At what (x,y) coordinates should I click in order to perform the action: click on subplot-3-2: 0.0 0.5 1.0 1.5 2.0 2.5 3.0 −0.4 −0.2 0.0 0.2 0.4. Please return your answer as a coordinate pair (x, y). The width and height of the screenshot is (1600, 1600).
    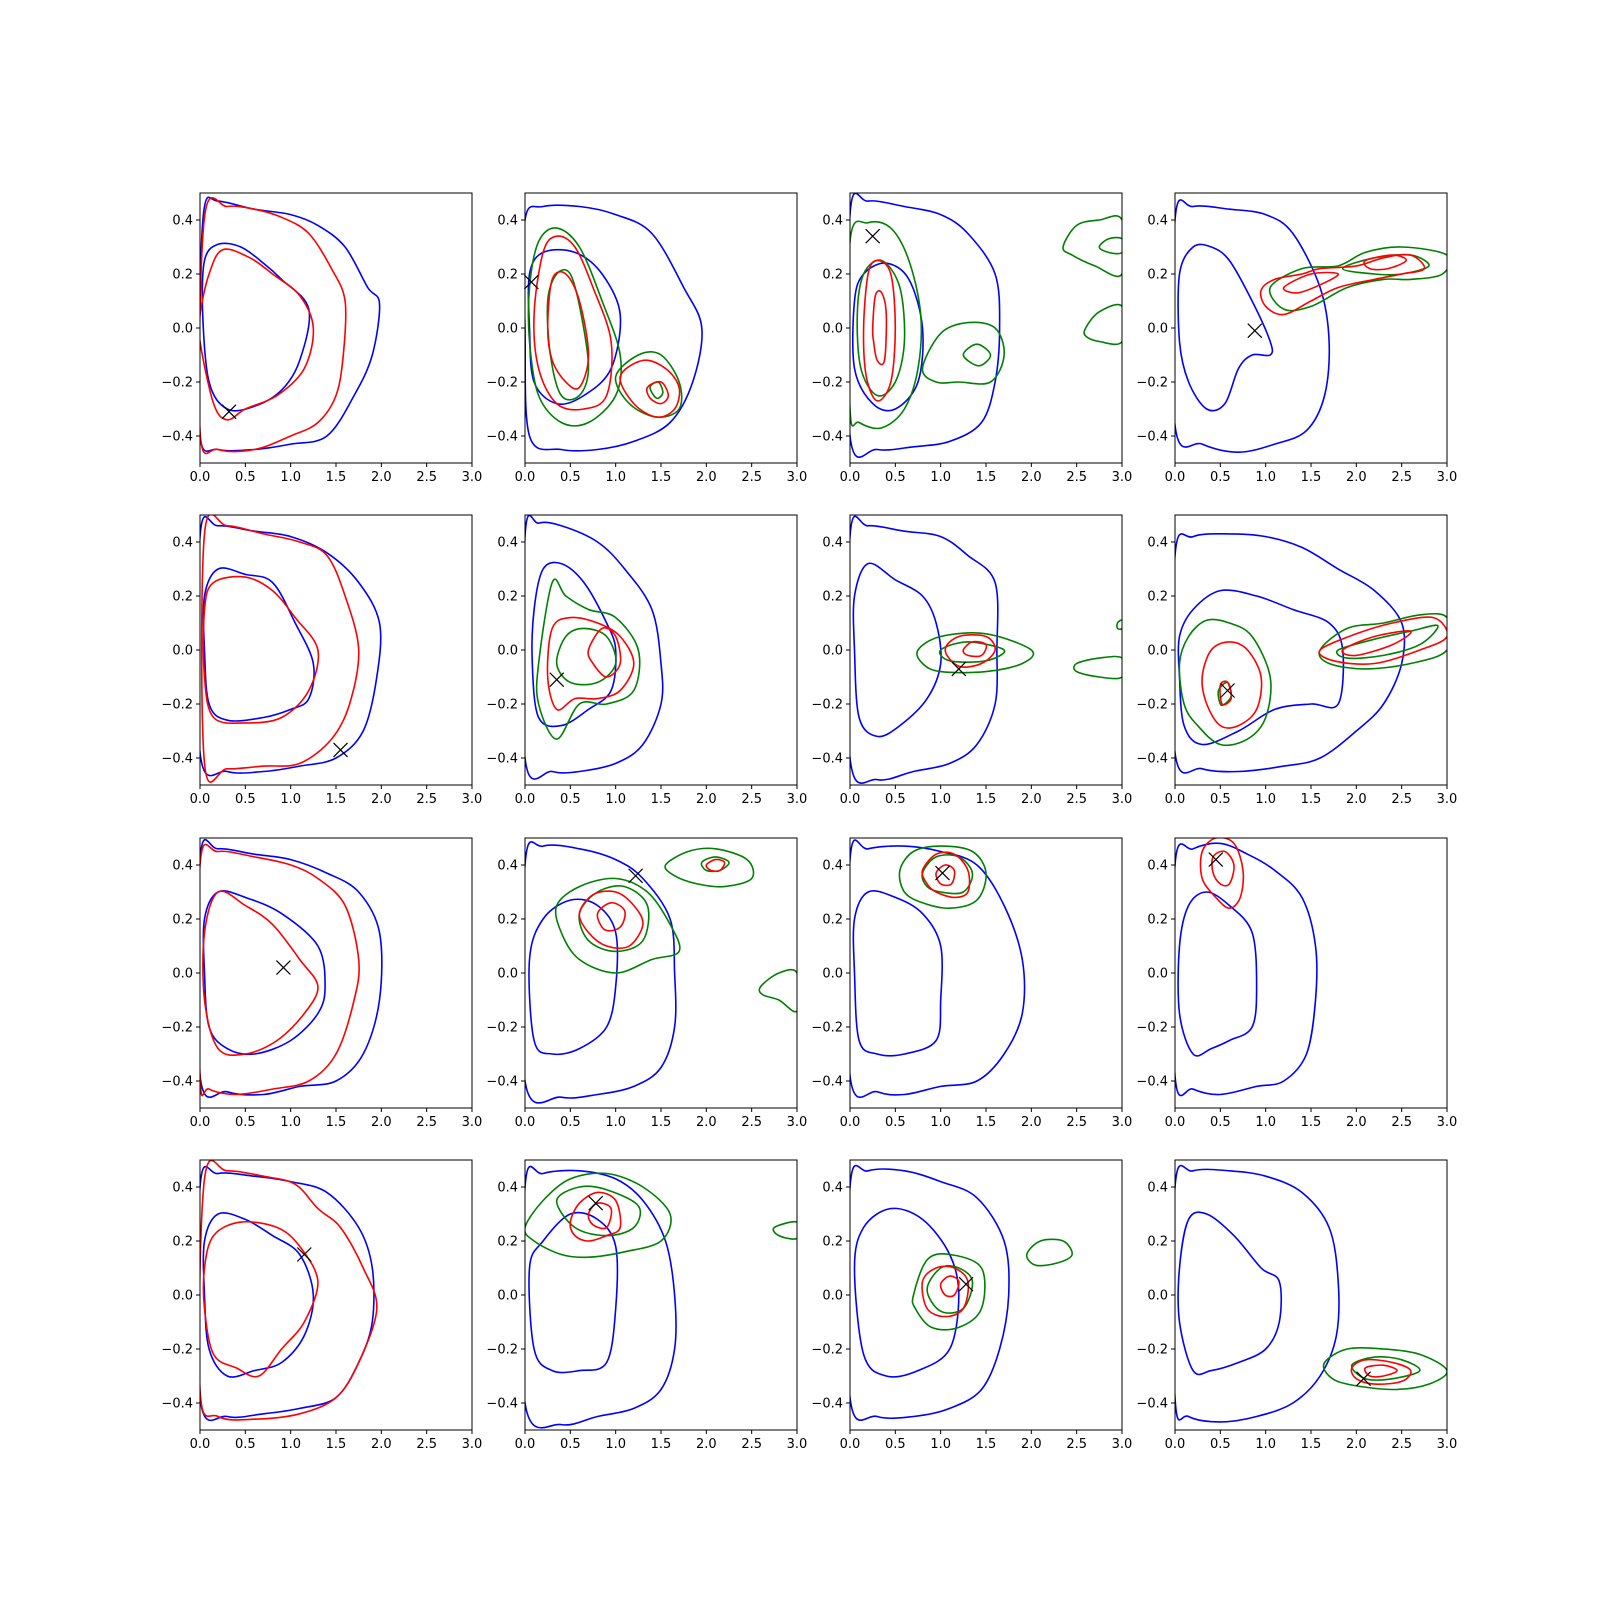
    Looking at the image, I should click on (646, 983).